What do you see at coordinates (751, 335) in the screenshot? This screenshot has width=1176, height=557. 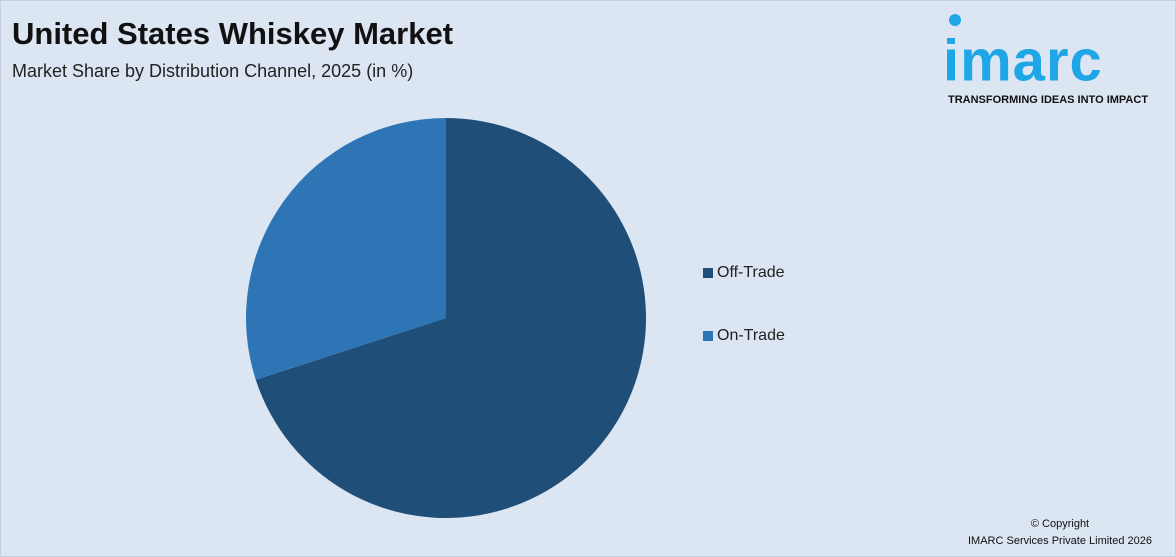 I see `legend-label: On-Trade` at bounding box center [751, 335].